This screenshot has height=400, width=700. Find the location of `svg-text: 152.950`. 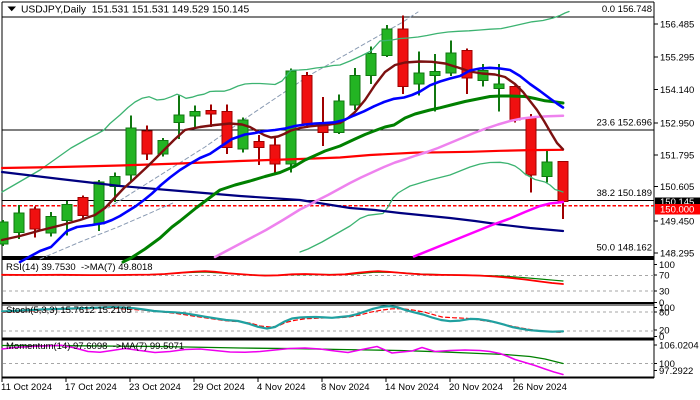

svg-text: 152.950 is located at coordinates (677, 123).